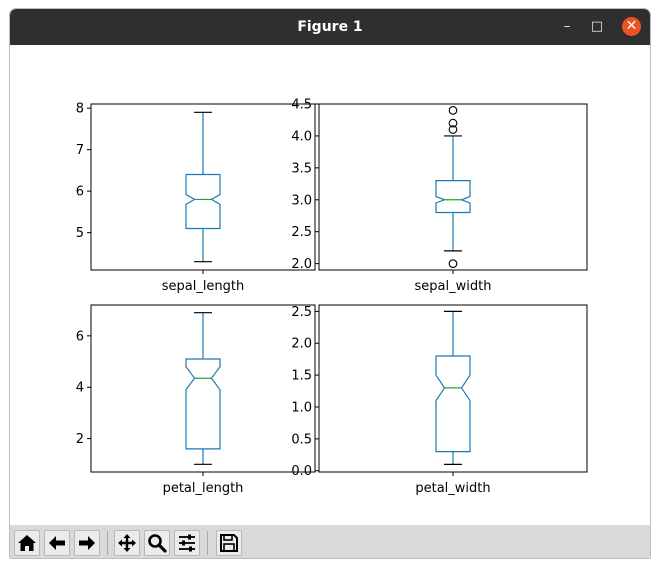 The image size is (660, 569). What do you see at coordinates (301, 168) in the screenshot?
I see `y-tick-label: 3.5` at bounding box center [301, 168].